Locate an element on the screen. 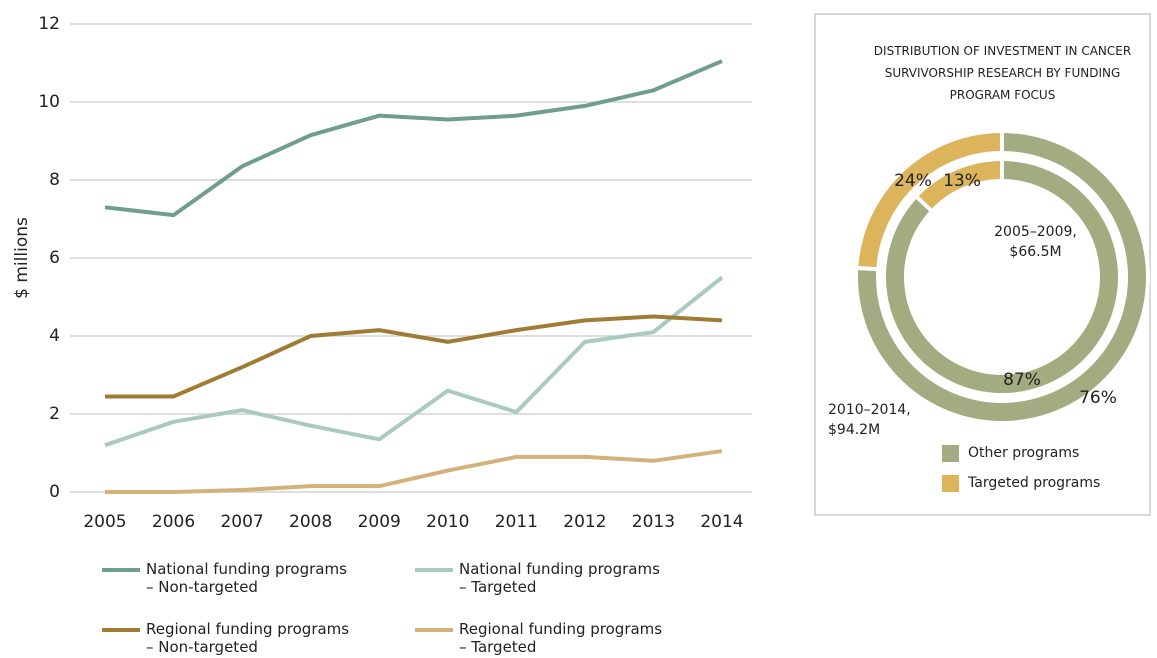 This screenshot has width=1157, height=658. y-tick-label: 10 is located at coordinates (49, 102).